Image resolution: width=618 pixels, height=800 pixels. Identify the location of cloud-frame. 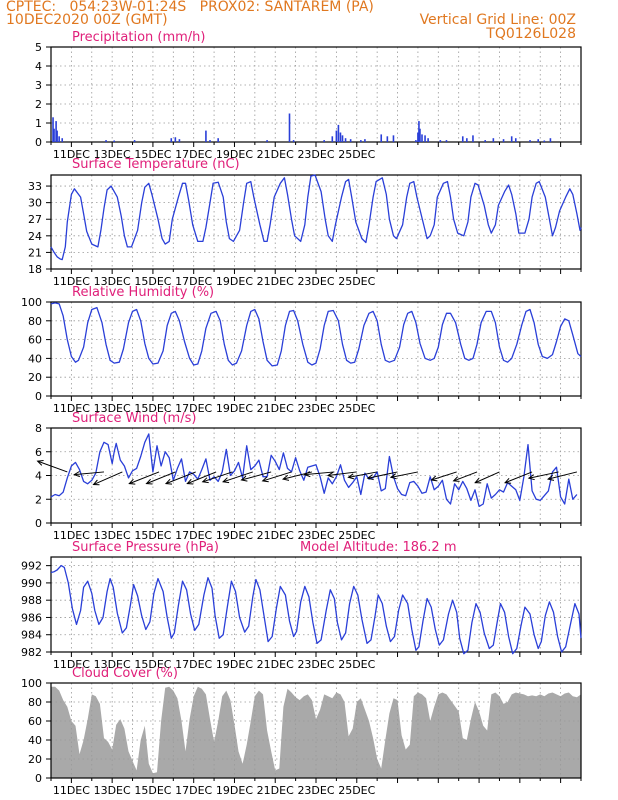
(316, 730).